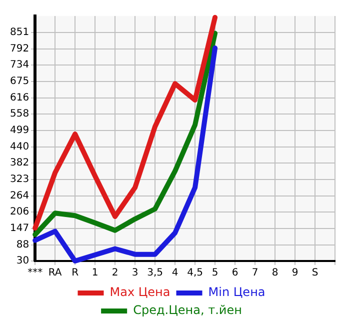 The image size is (345, 335). Describe the element at coordinates (140, 292) in the screenshot. I see `legend-label: Max Цена` at that location.